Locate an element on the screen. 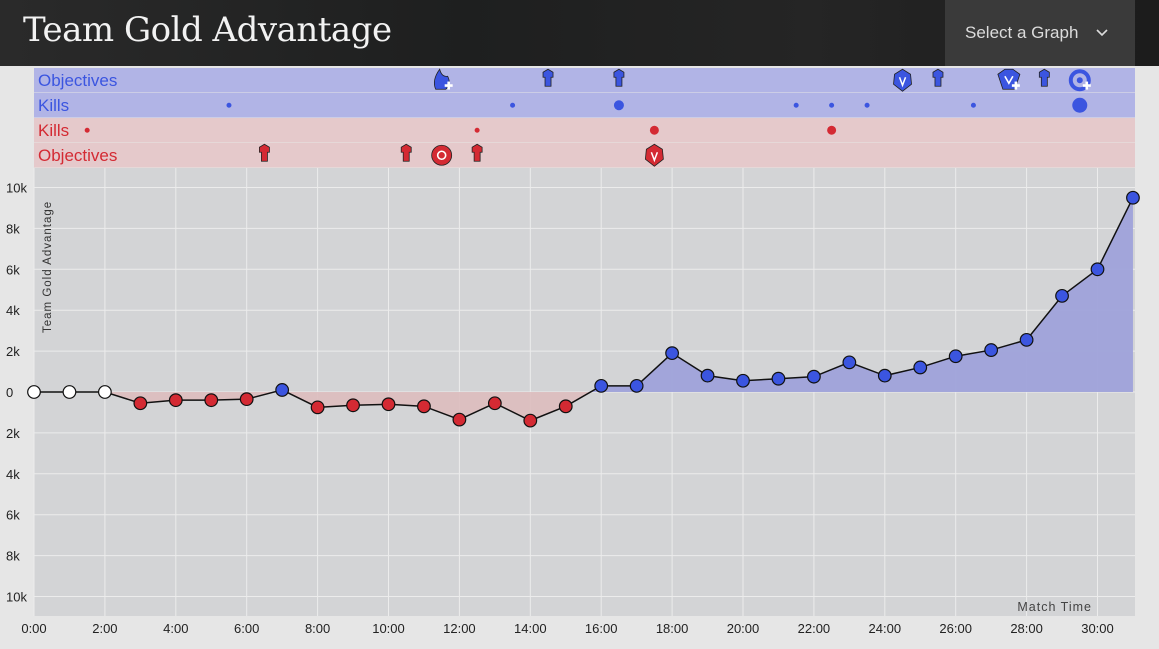  graph-select: Select a Graph is located at coordinates (1040, 33).